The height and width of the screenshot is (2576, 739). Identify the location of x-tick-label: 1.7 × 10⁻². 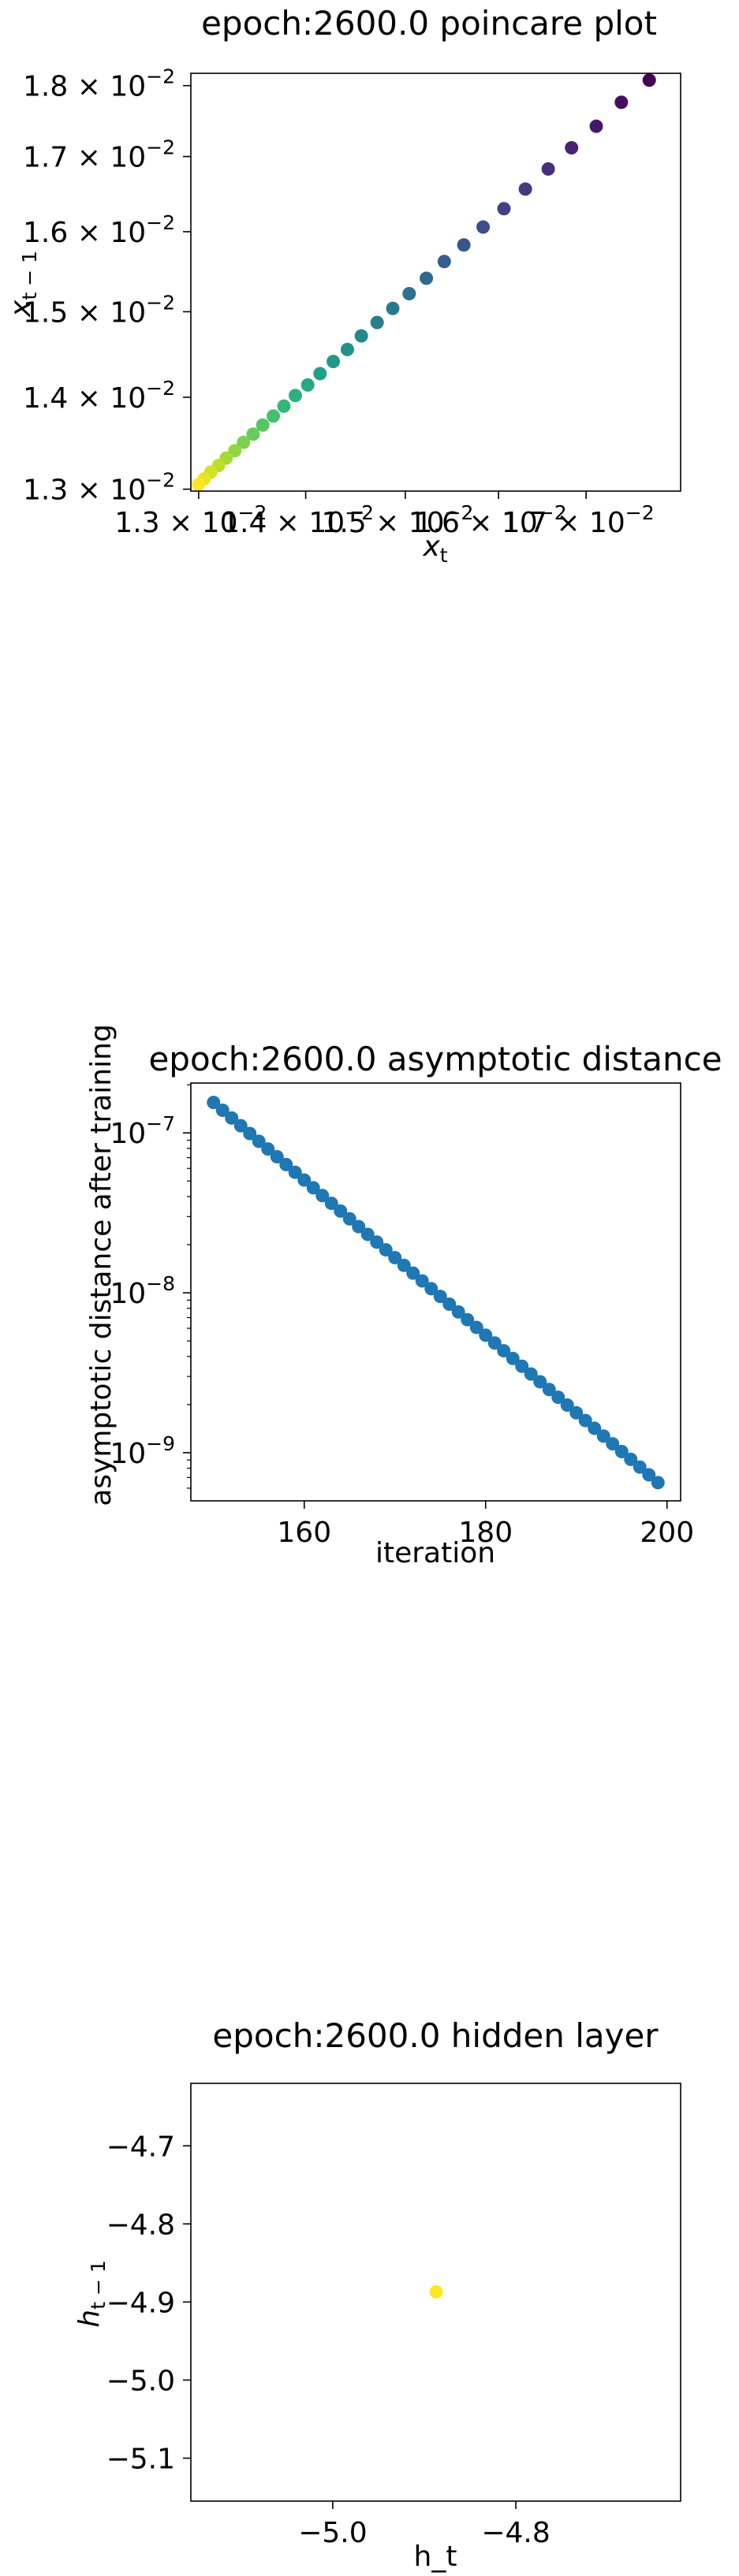
(578, 520).